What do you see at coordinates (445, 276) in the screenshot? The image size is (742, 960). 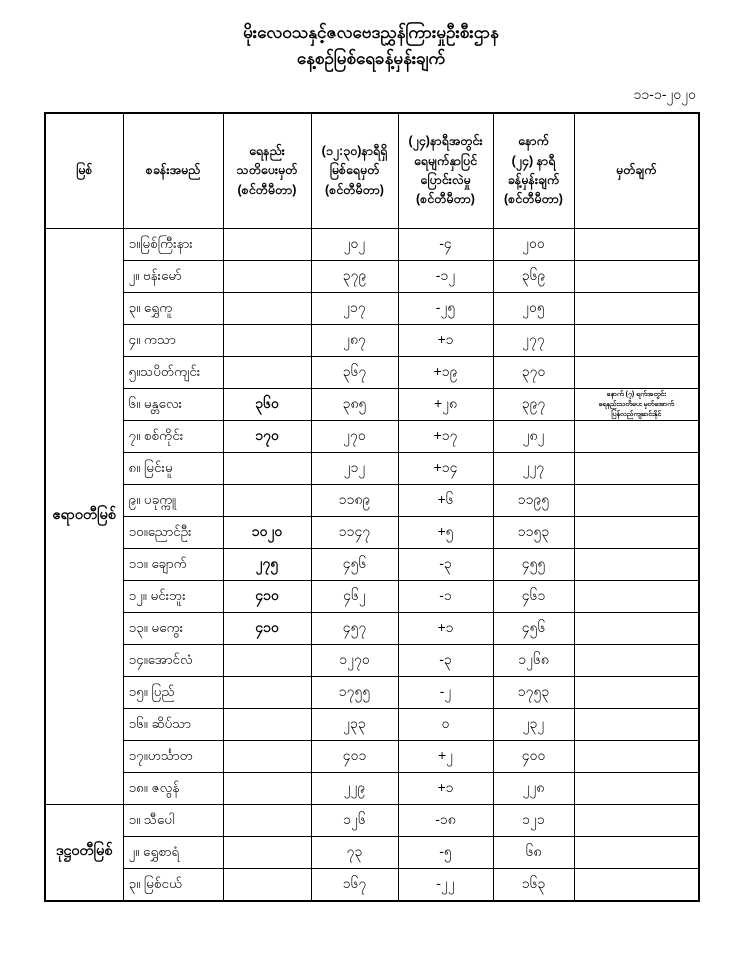 I see `change-cell: -၁၂` at bounding box center [445, 276].